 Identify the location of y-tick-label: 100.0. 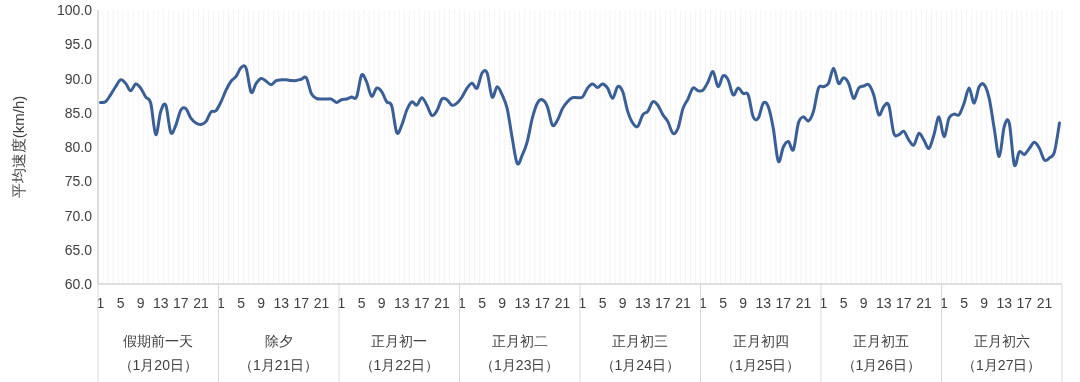
(74, 10).